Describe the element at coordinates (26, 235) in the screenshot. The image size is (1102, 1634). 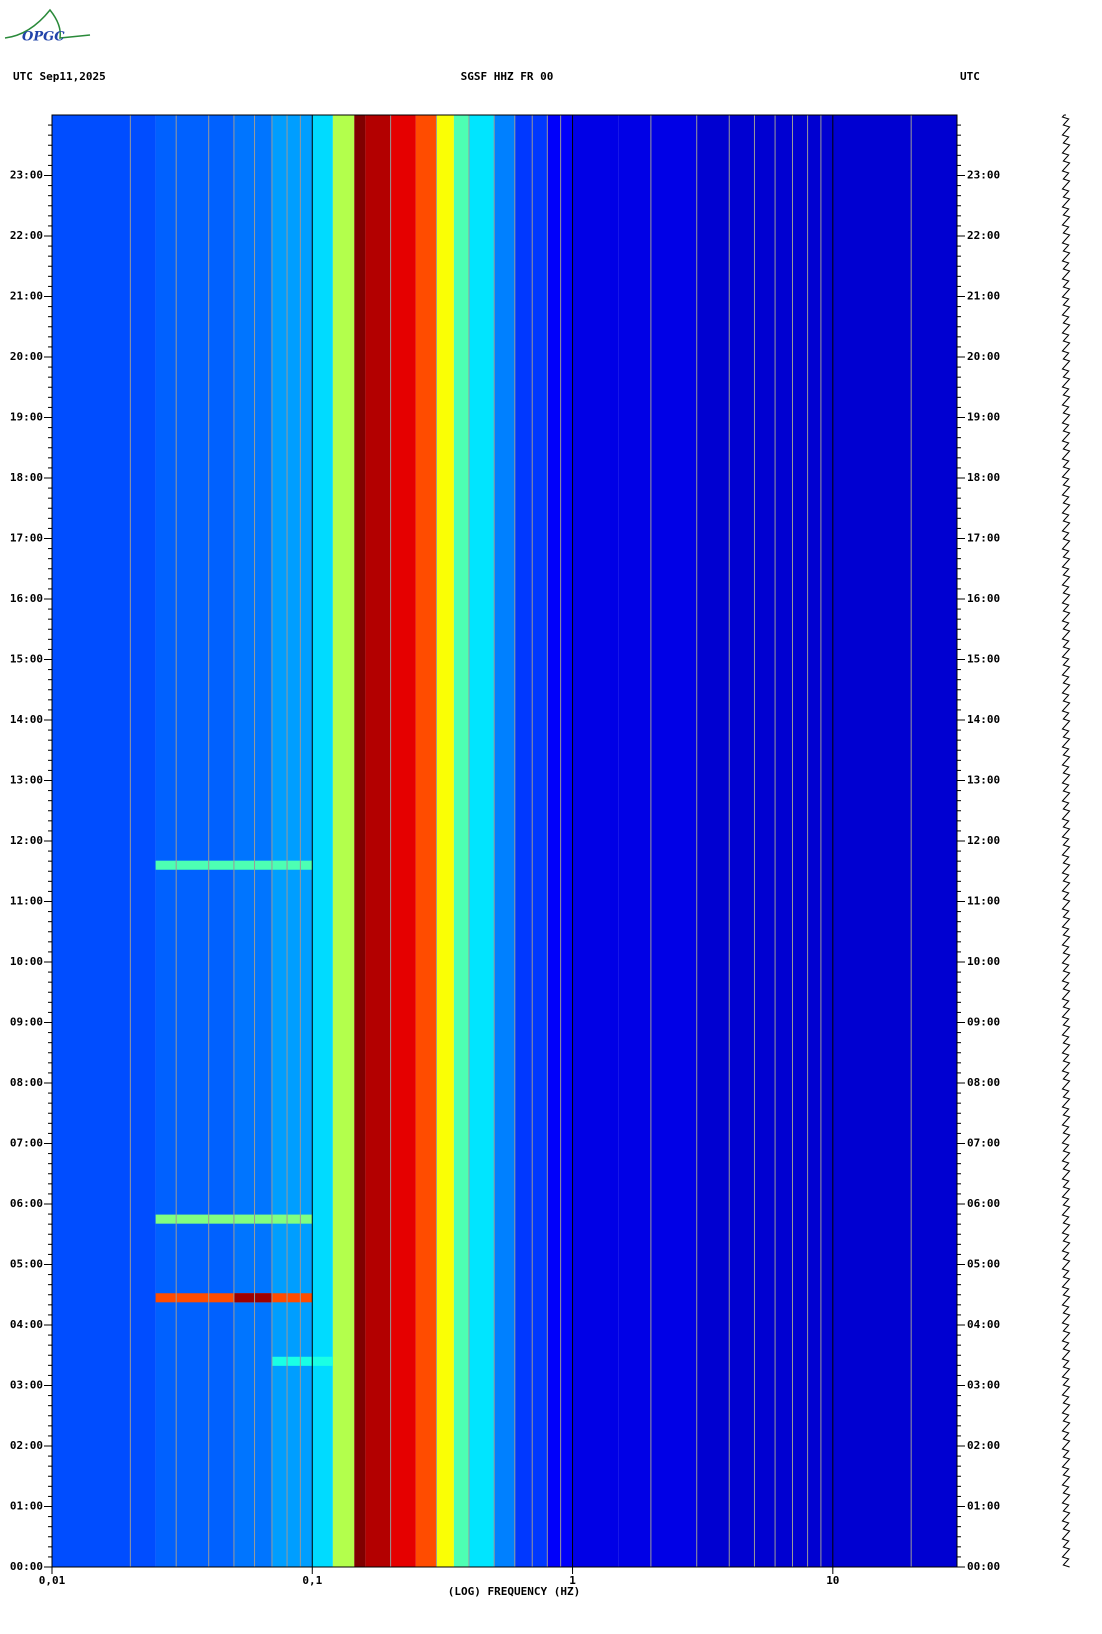
I see `y-tick-label-left: 22:00` at that location.